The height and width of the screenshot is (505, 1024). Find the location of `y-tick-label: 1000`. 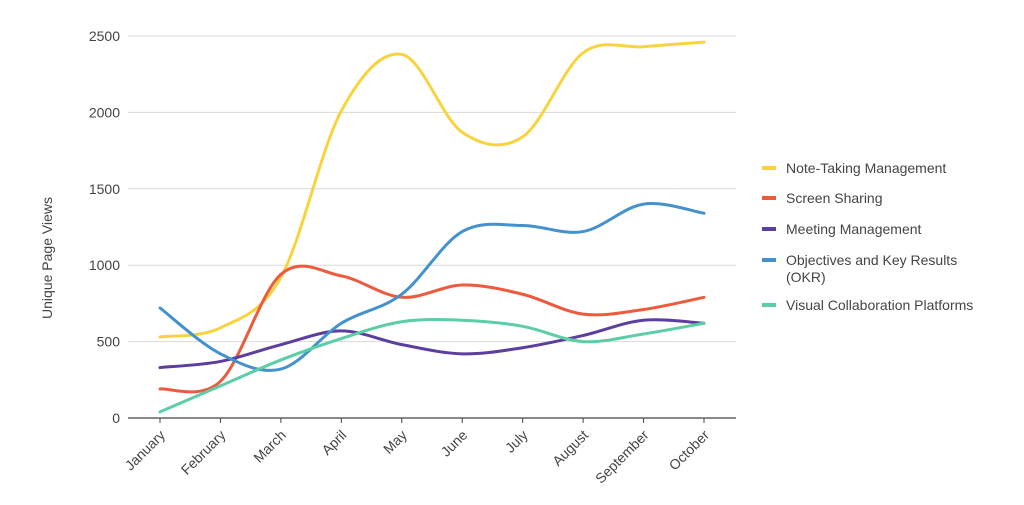

y-tick-label: 1000 is located at coordinates (104, 265).